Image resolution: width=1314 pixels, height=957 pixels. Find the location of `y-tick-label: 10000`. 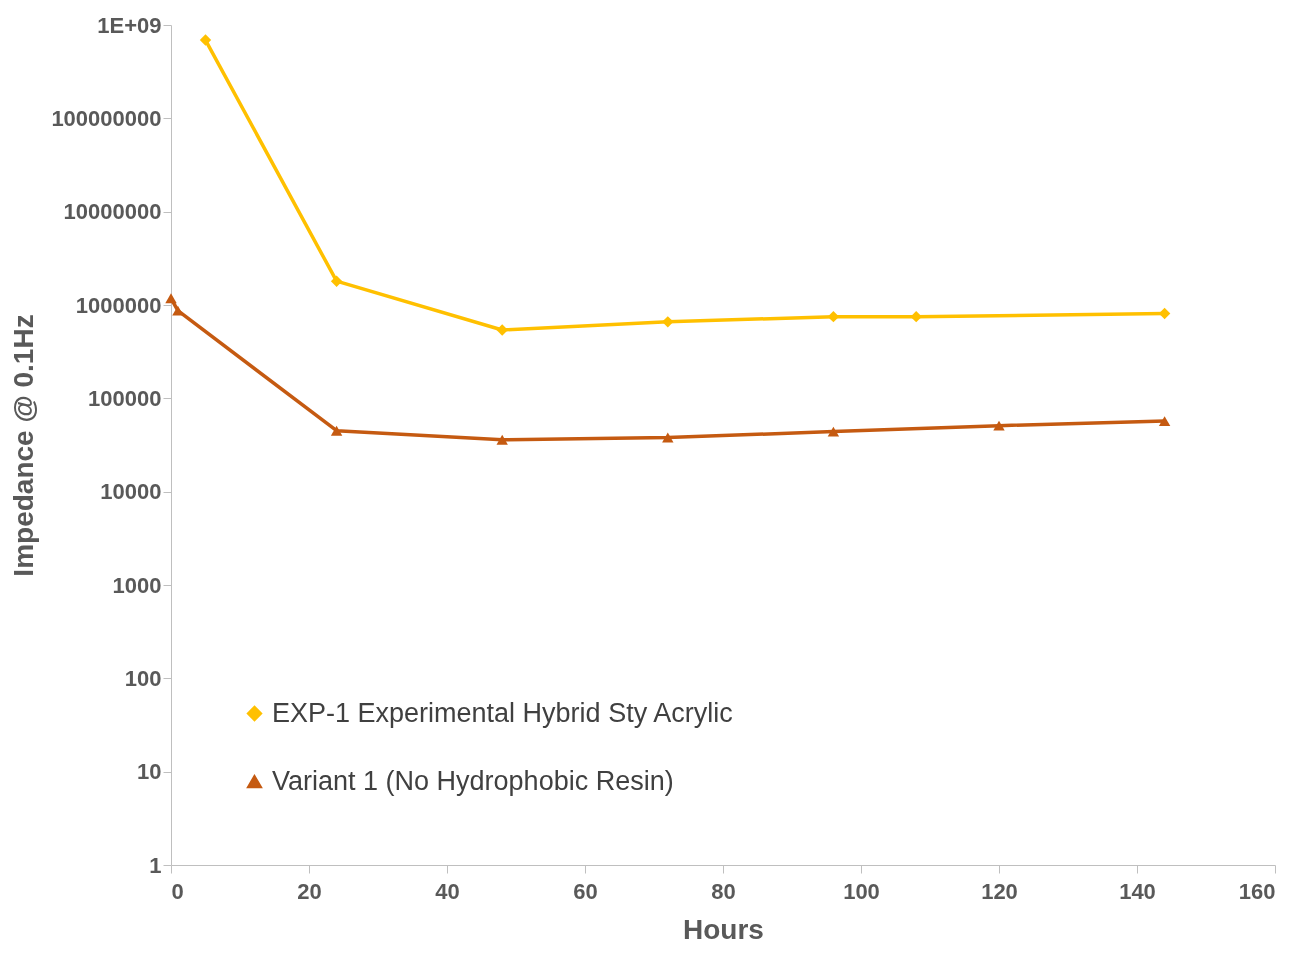

y-tick-label: 10000 is located at coordinates (131, 492).